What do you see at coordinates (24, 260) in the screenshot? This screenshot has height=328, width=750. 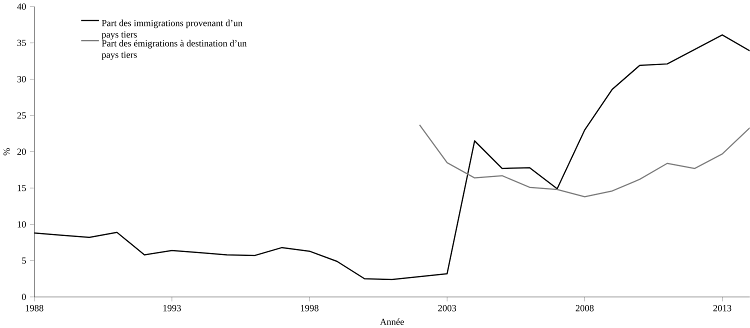 I see `y-tick-label: 5` at bounding box center [24, 260].